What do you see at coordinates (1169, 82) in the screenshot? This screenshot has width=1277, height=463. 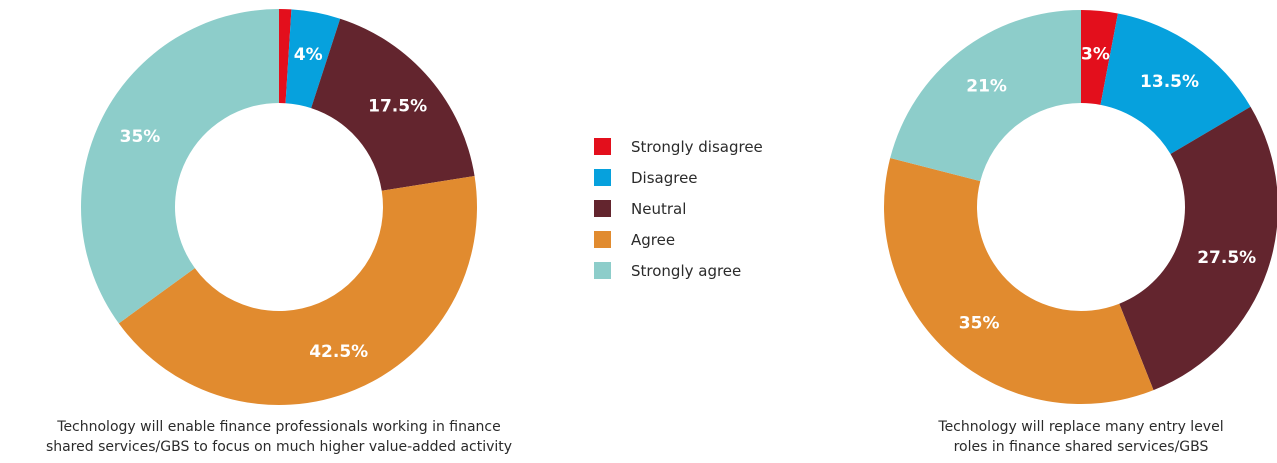 I see `slice-label: 13.5%` at bounding box center [1169, 82].